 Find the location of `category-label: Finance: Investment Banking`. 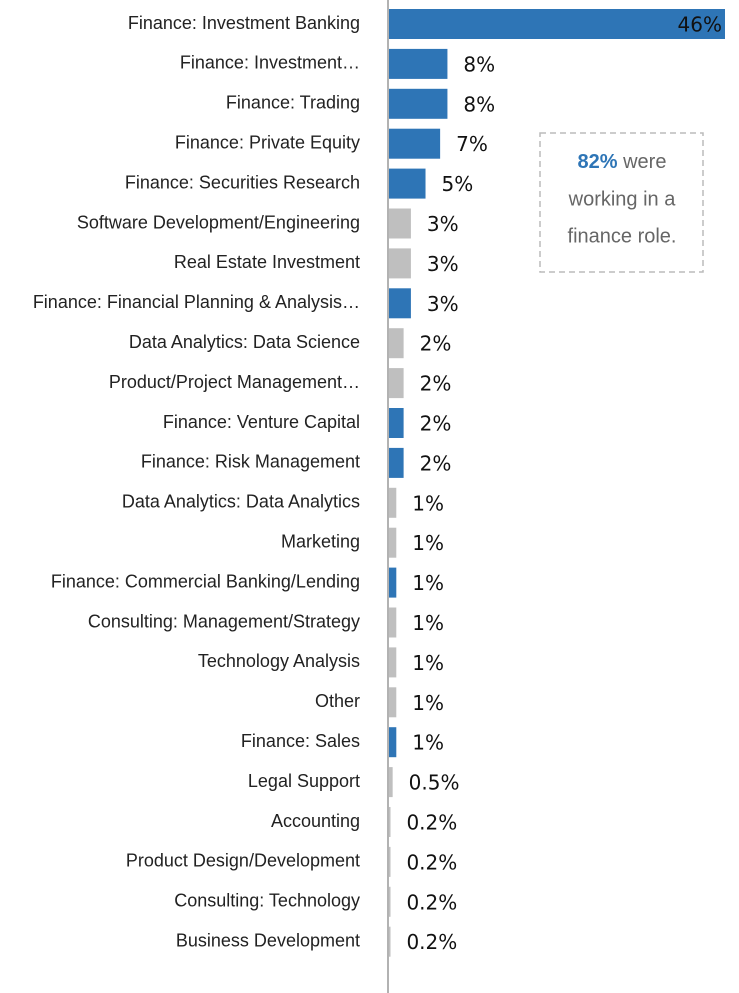

category-label: Finance: Investment Banking is located at coordinates (244, 23).